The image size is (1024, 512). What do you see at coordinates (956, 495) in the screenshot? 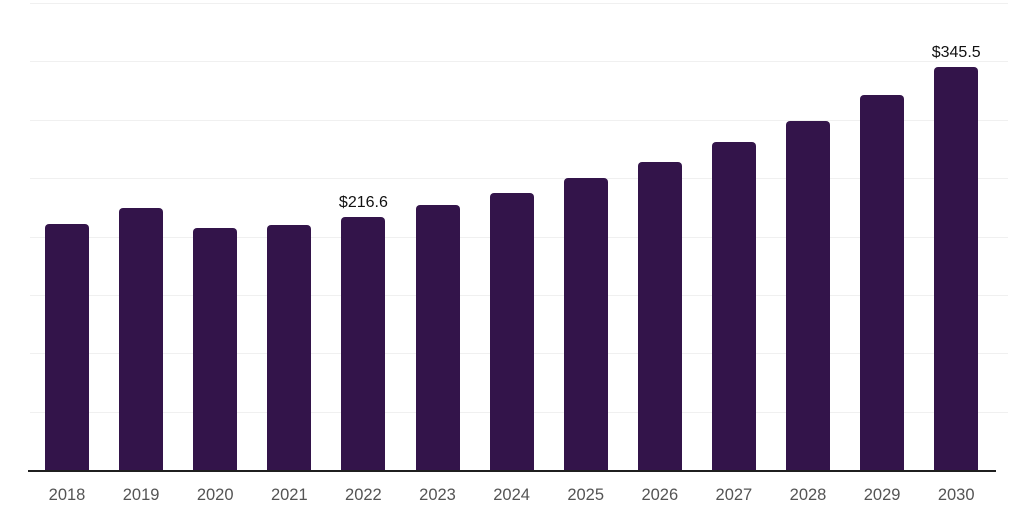
I see `x-tick-label-2030: 2030` at bounding box center [956, 495].